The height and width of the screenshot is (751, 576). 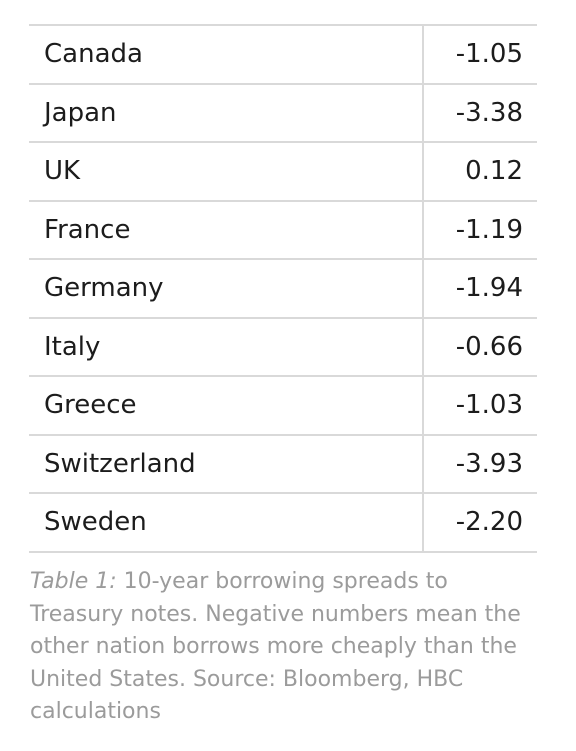 I want to click on table-row: France -1.19, so click(x=283, y=229).